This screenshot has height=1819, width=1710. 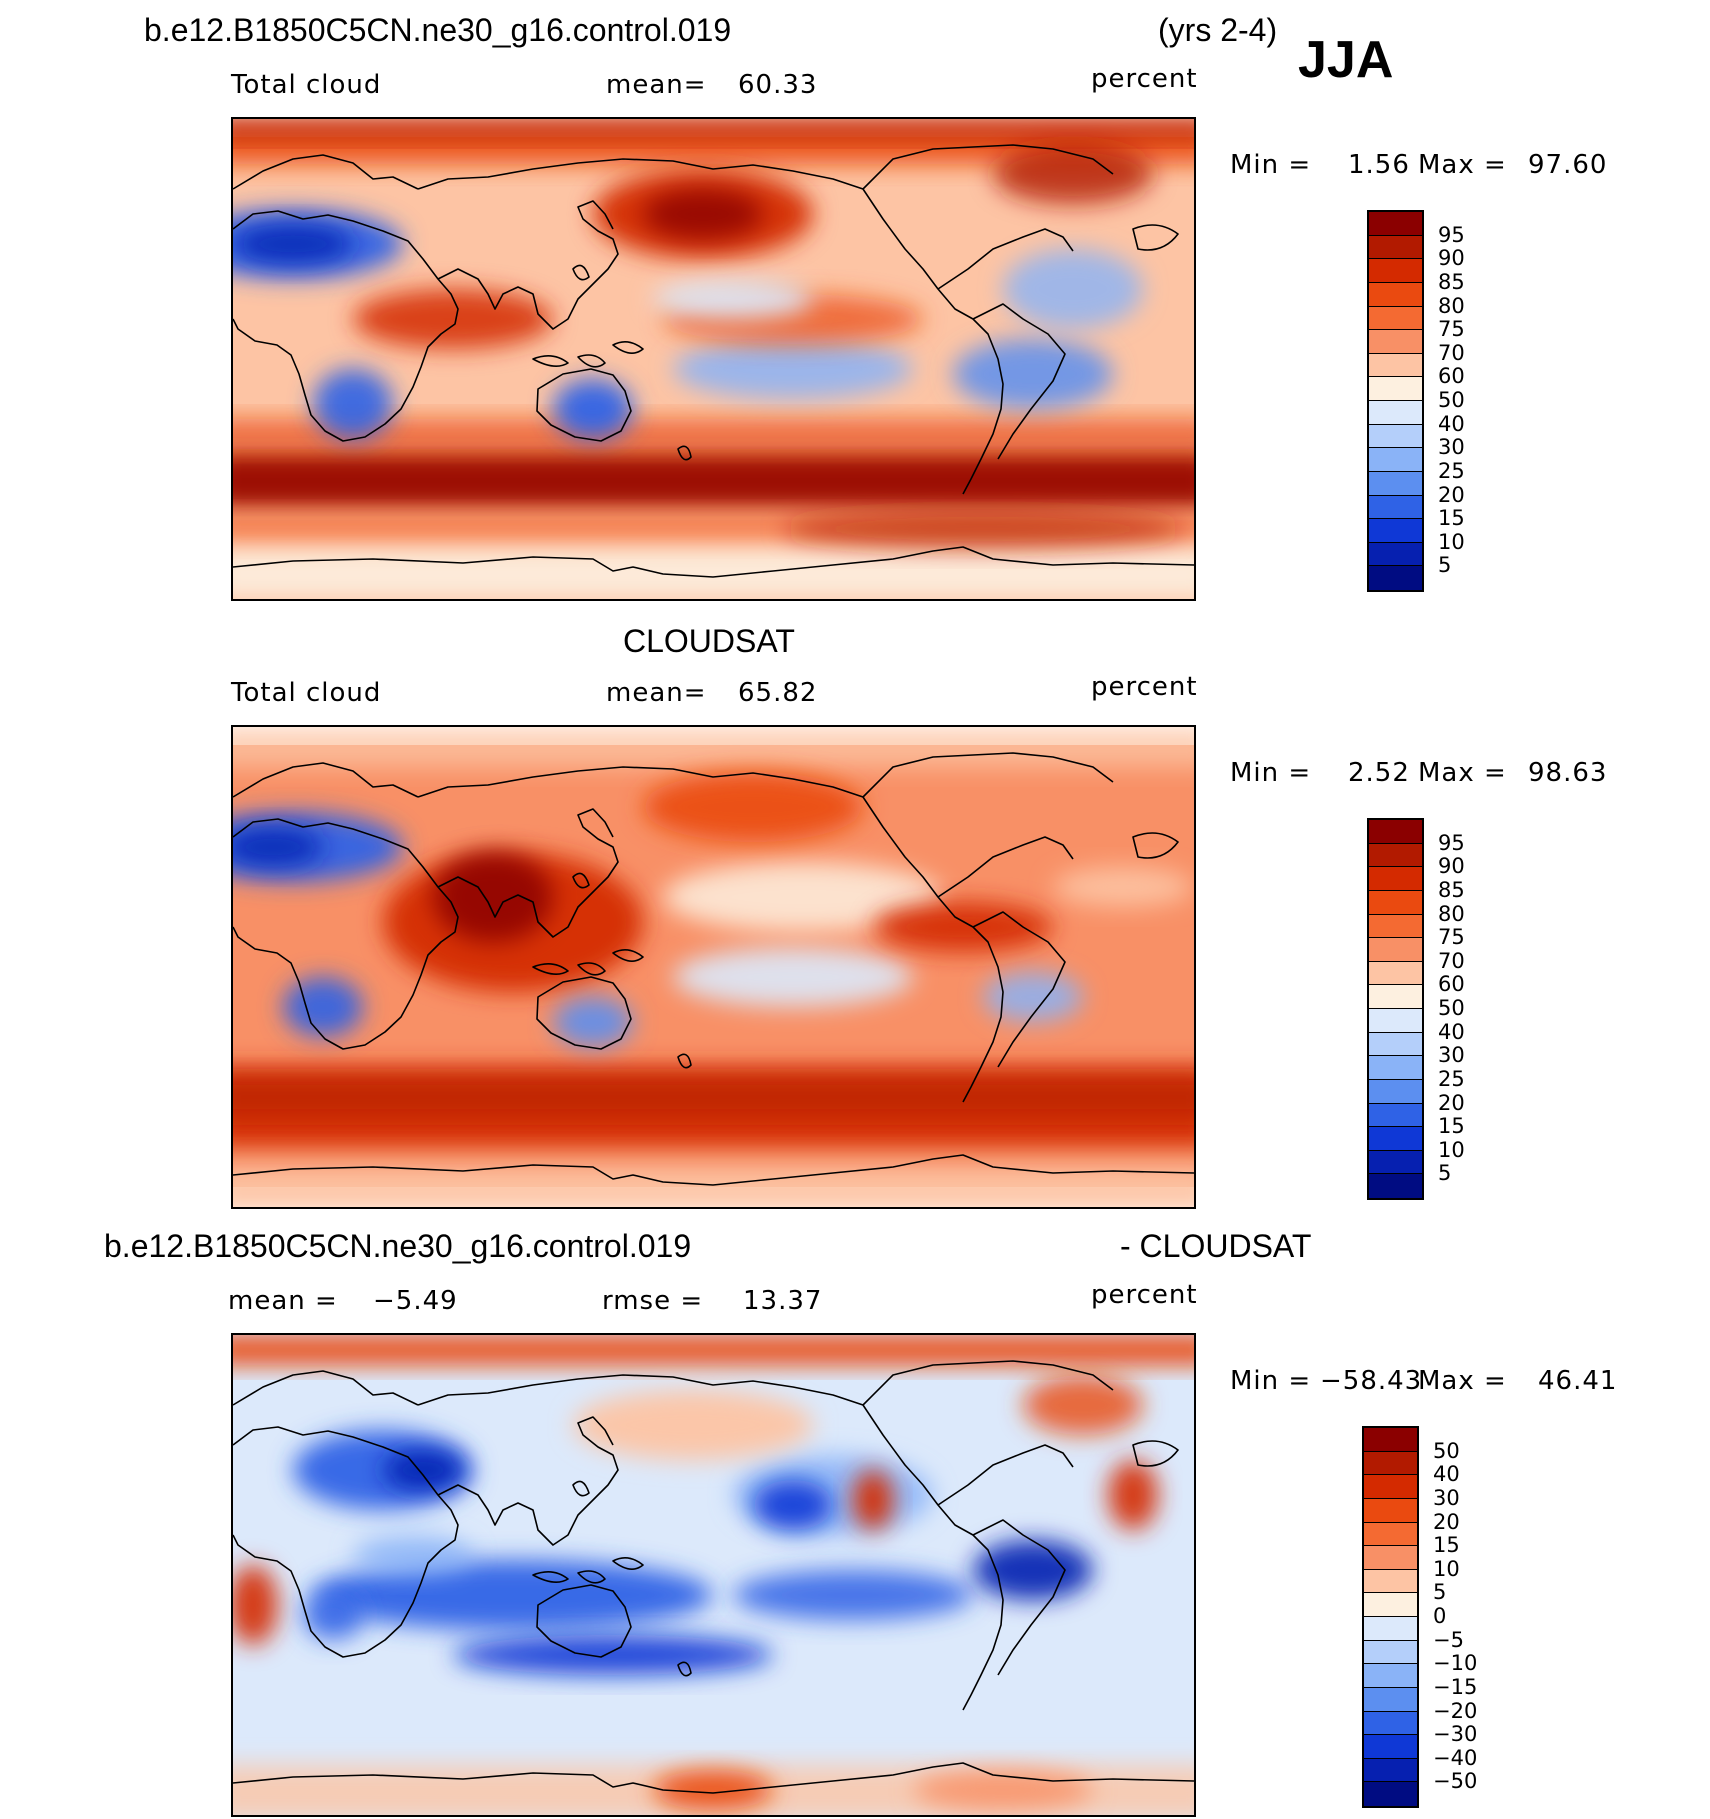 What do you see at coordinates (783, 1301) in the screenshot?
I see `panel3-rmse-value: 13.37` at bounding box center [783, 1301].